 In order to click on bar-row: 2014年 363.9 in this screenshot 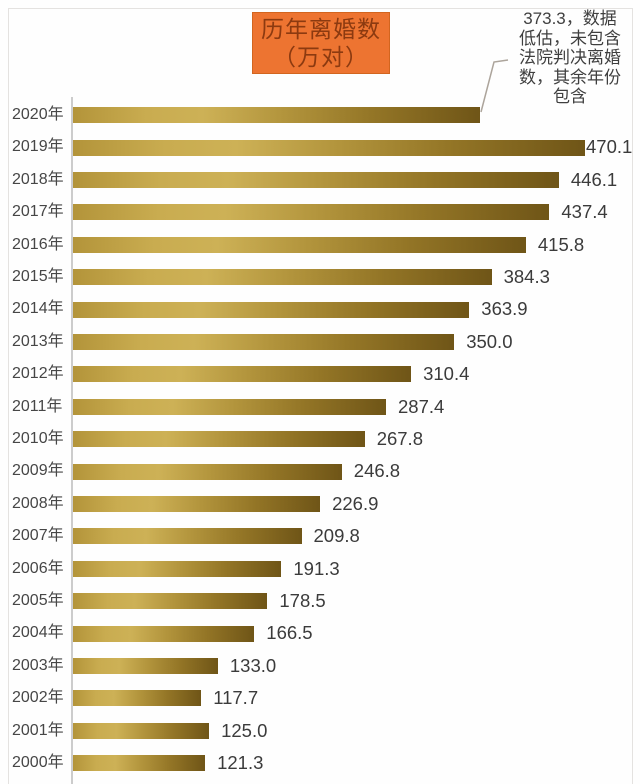, I will do `click(320, 309)`.